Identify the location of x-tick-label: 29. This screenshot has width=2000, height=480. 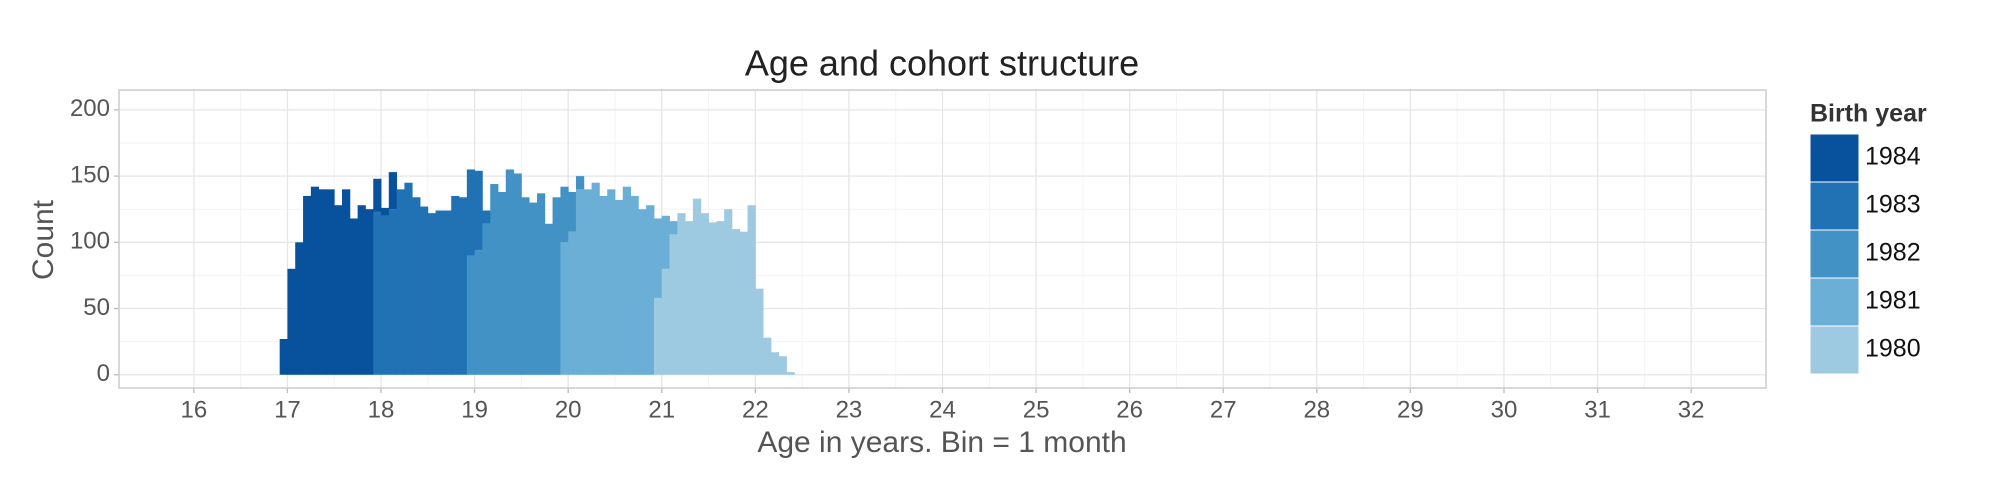
(1410, 409).